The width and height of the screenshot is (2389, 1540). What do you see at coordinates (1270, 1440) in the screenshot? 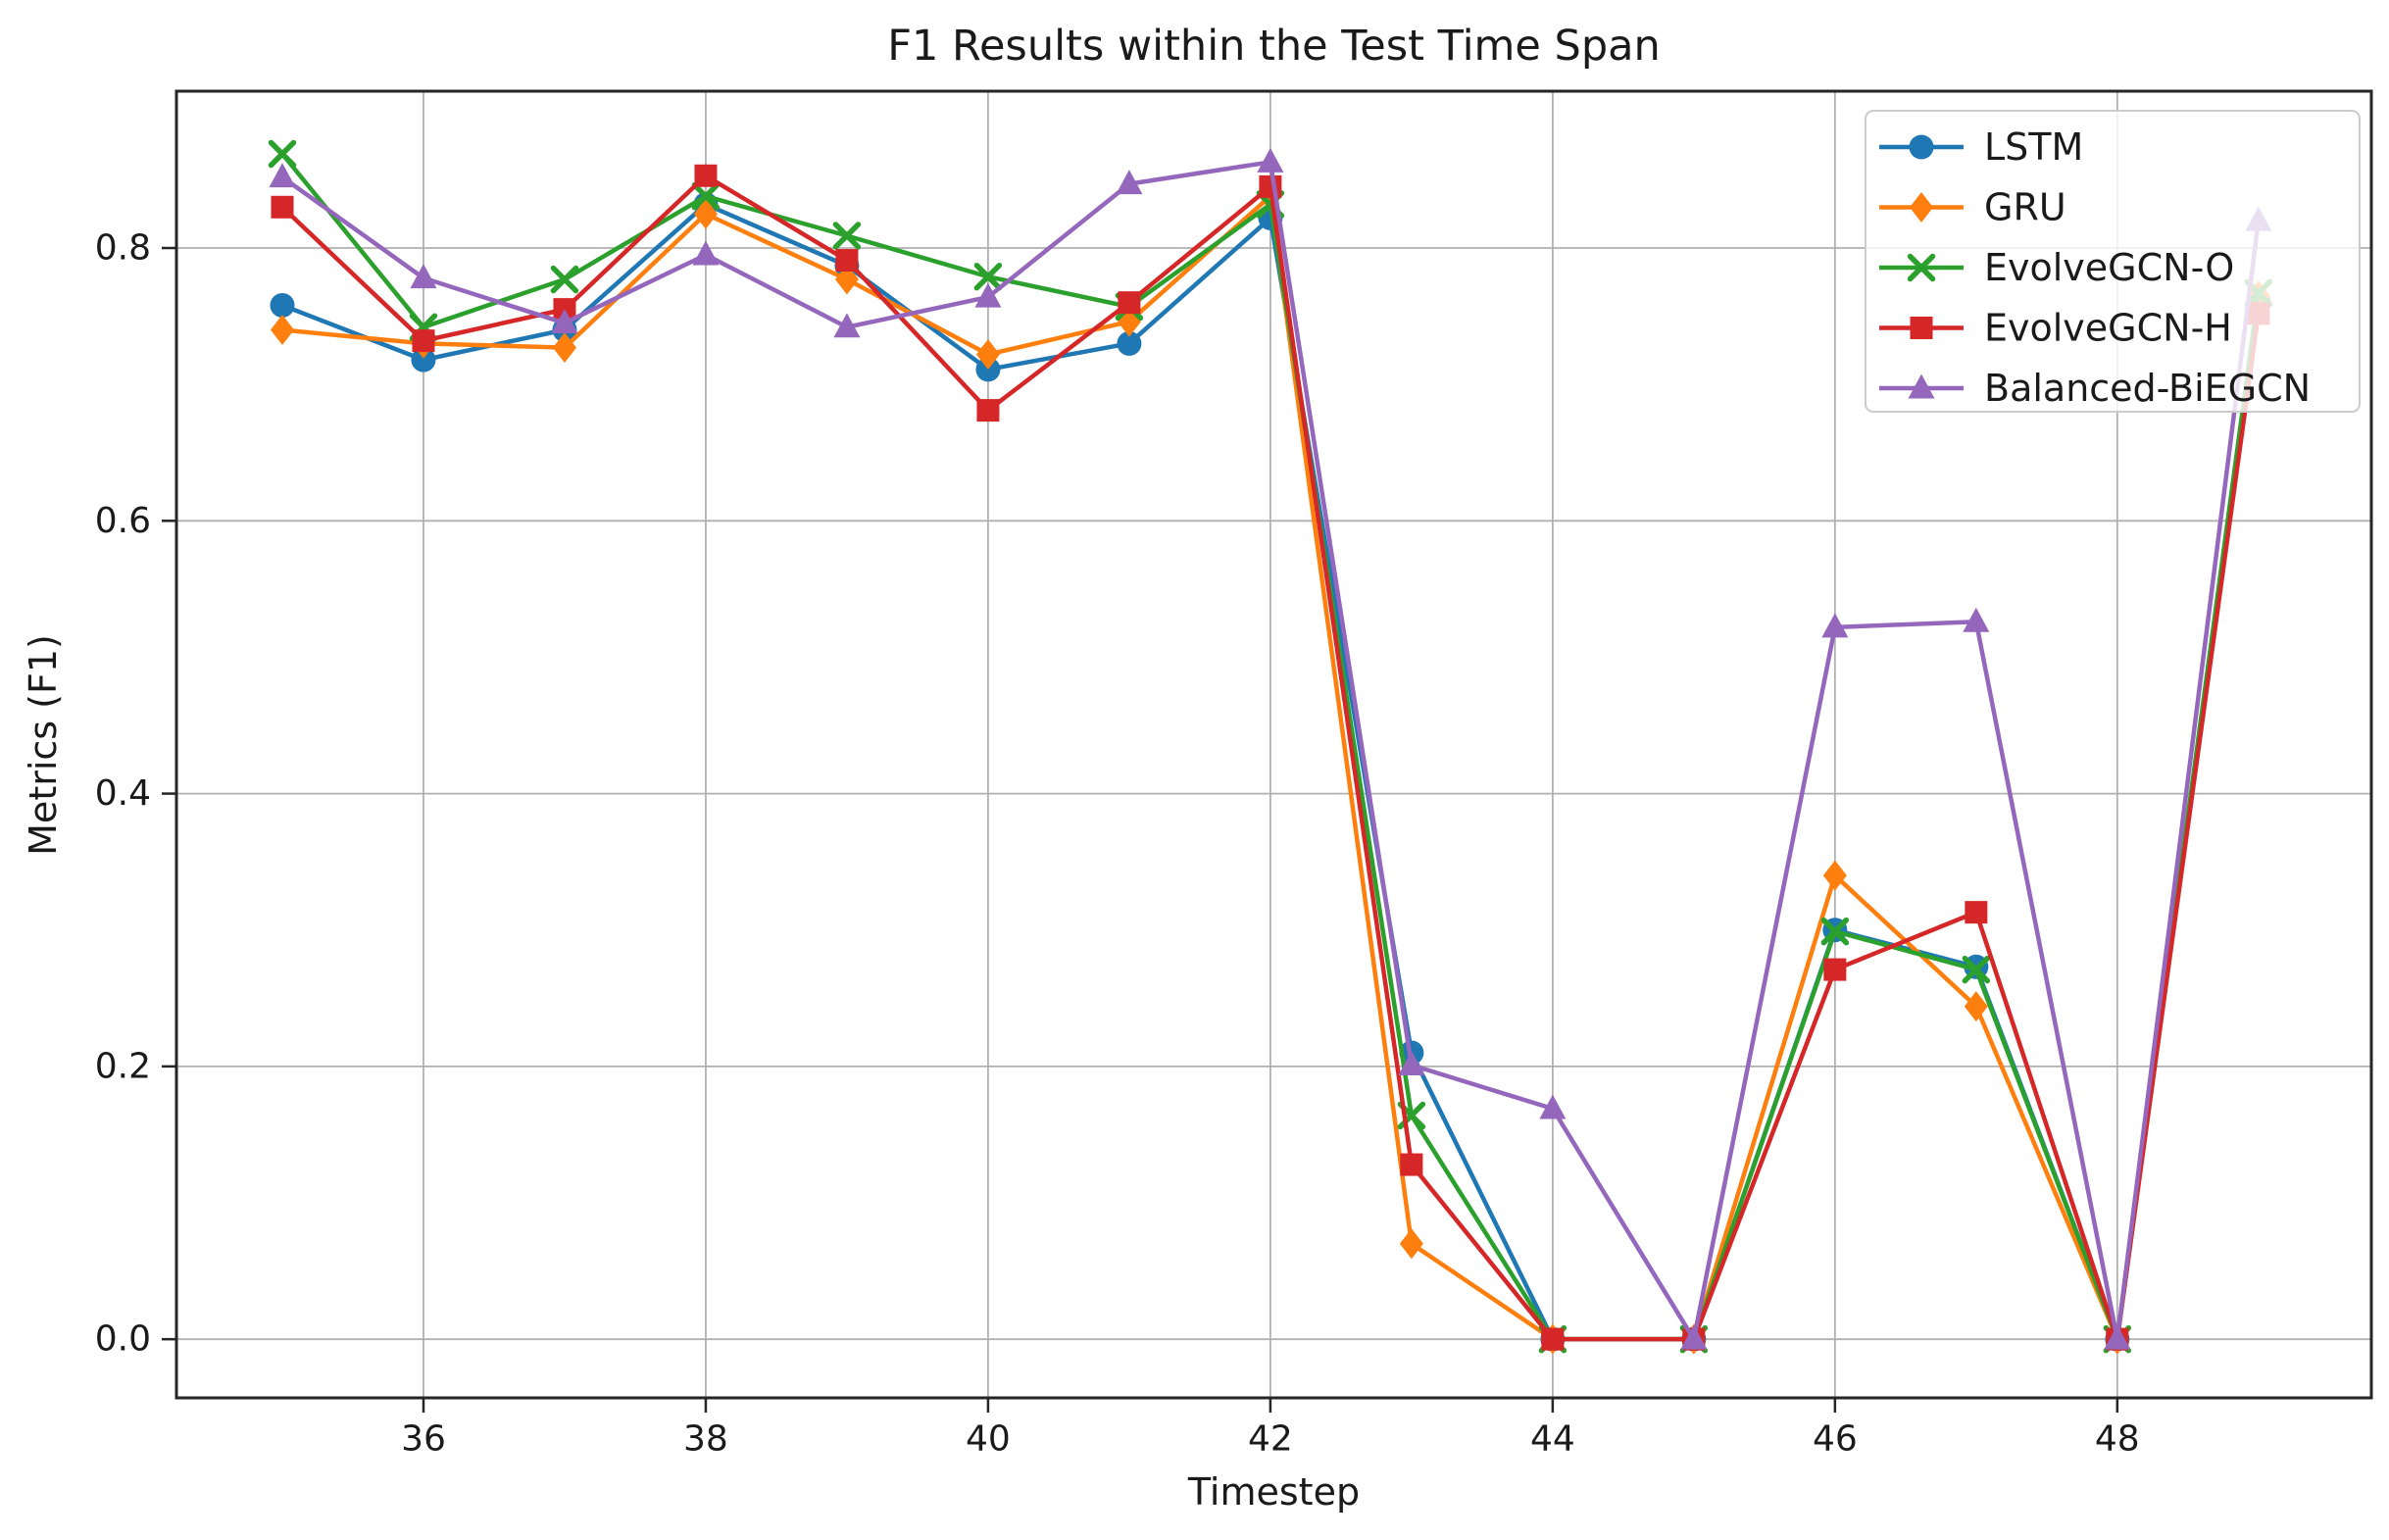
I see `x-tick-label: 42` at bounding box center [1270, 1440].